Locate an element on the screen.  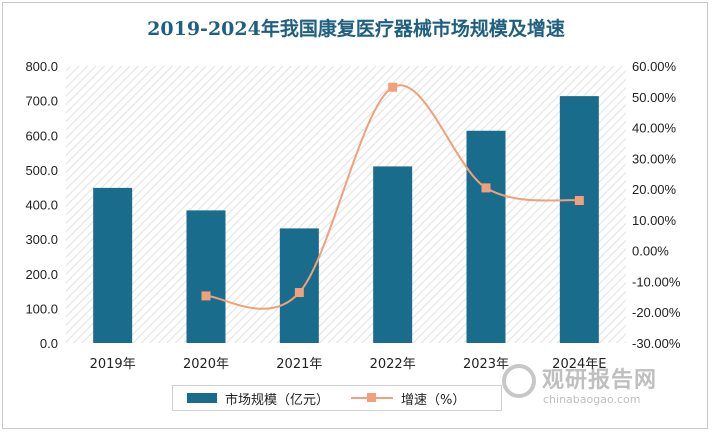
y-right-tick-label: -30.00% is located at coordinates (656, 343).